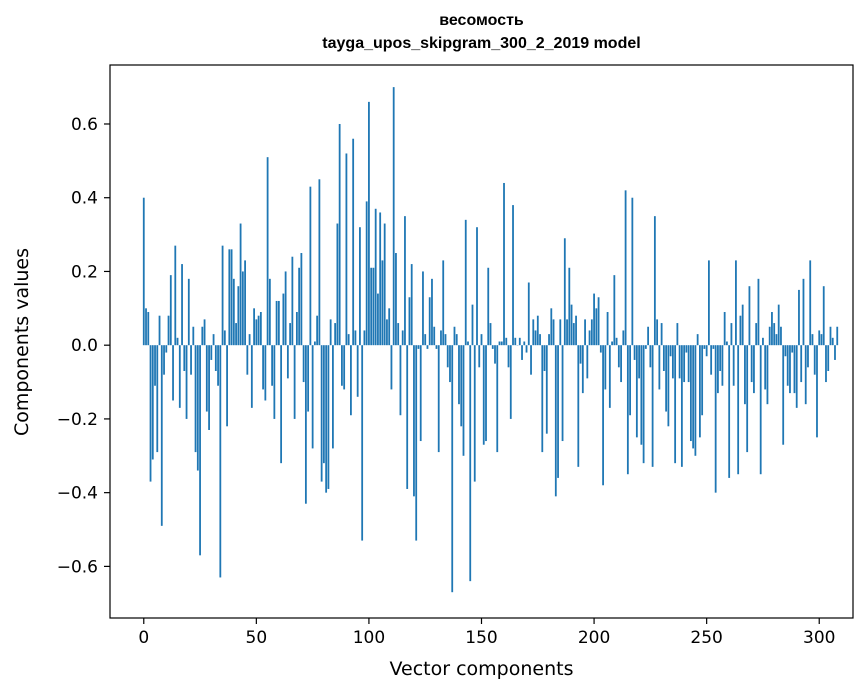 The height and width of the screenshot is (696, 867). What do you see at coordinates (481, 669) in the screenshot?
I see `x-axis-label: Vector components` at bounding box center [481, 669].